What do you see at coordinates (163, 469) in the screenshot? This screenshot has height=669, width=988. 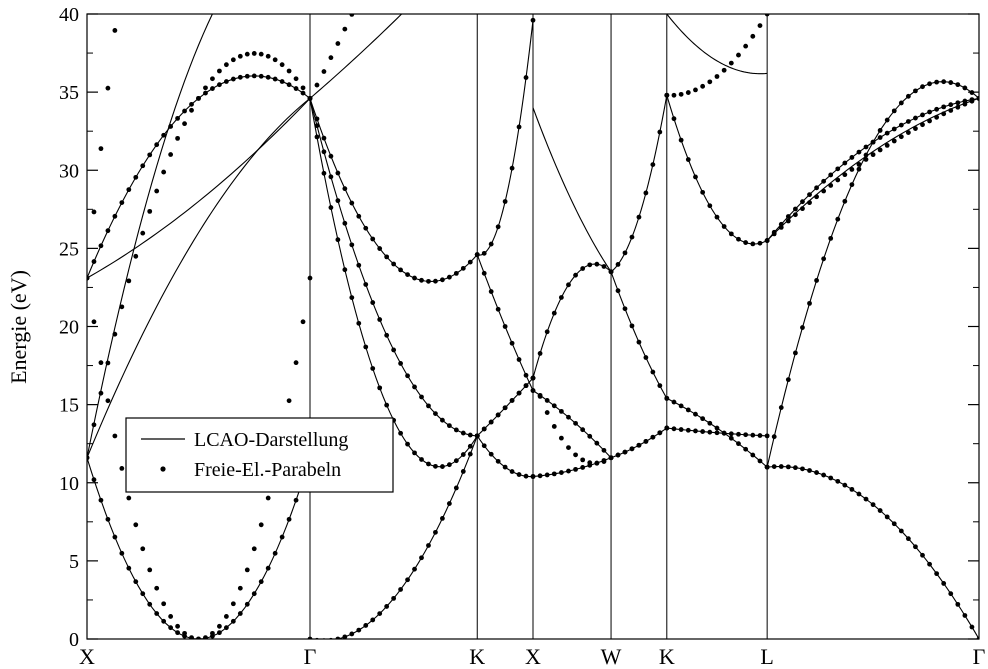 I see `legend-dot-swatch` at bounding box center [163, 469].